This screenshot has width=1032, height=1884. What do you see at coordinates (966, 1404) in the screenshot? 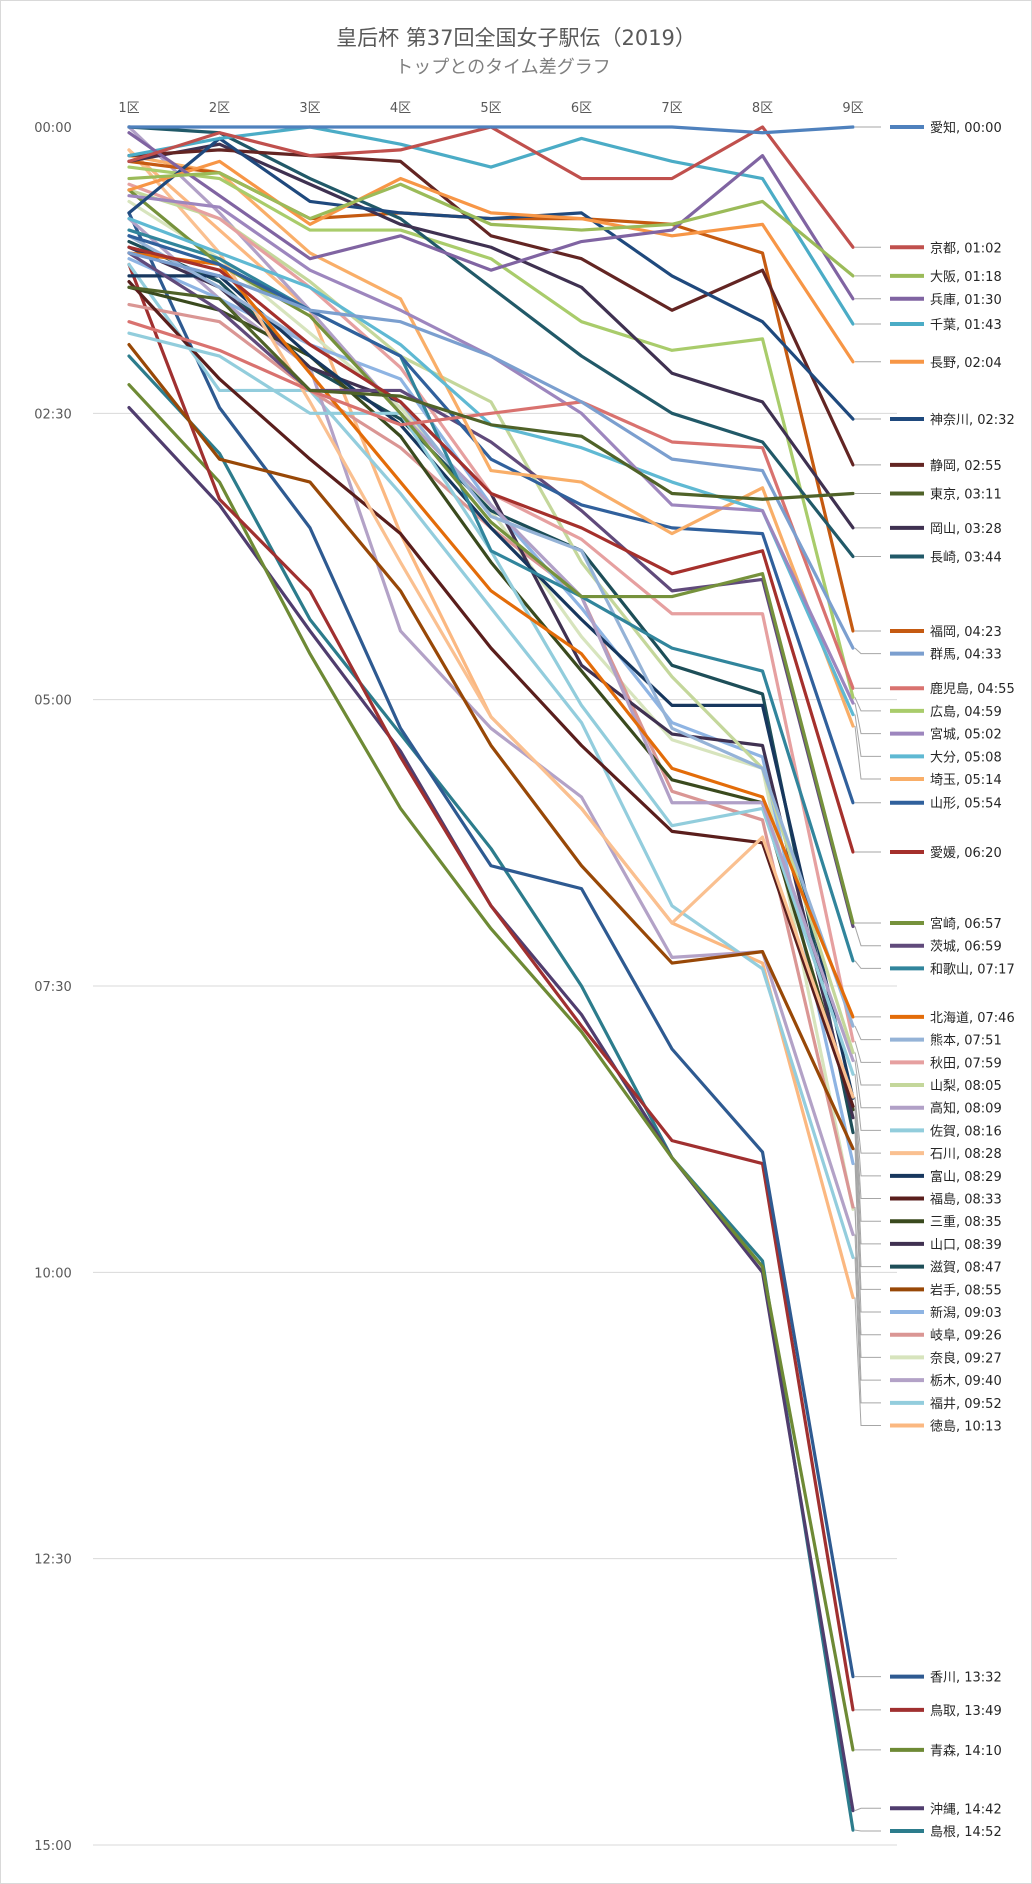
I see `legend-label: 福井, 09:52` at bounding box center [966, 1404].